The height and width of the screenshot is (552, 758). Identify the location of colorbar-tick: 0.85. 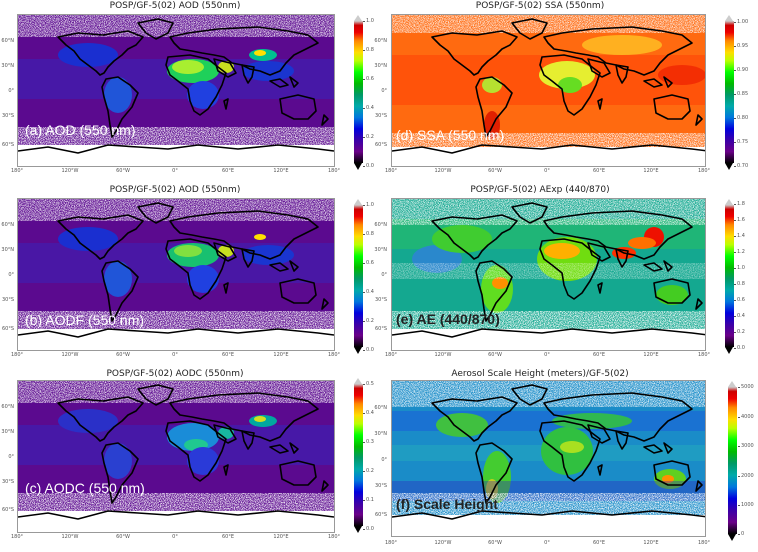
(741, 94).